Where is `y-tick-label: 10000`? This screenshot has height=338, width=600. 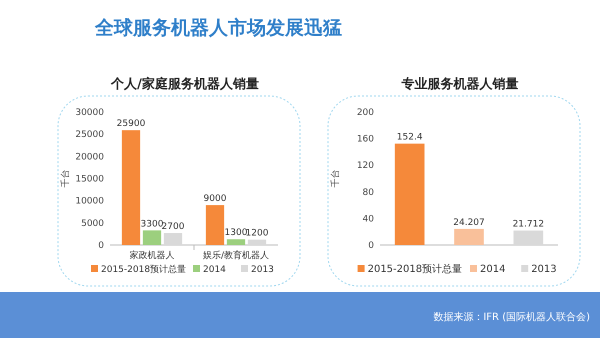 y-tick-label: 10000 is located at coordinates (89, 201).